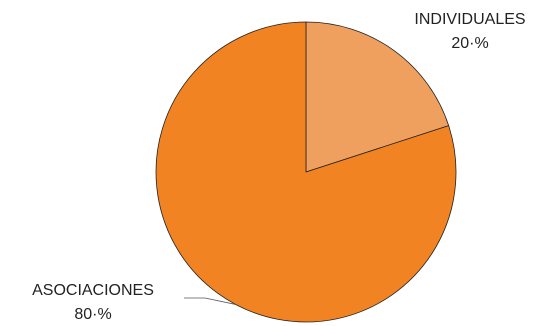  Describe the element at coordinates (469, 43) in the screenshot. I see `slice-value-individuales: 20·%` at that location.